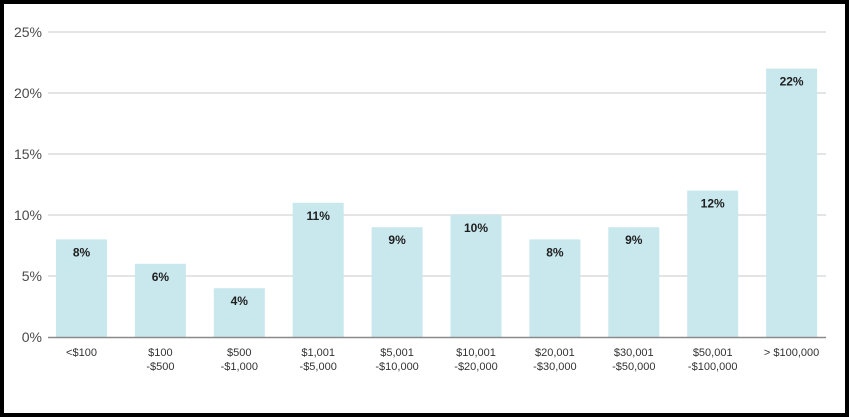 The image size is (849, 417). What do you see at coordinates (239, 353) in the screenshot?
I see `x-tick-label-line: $500` at bounding box center [239, 353].